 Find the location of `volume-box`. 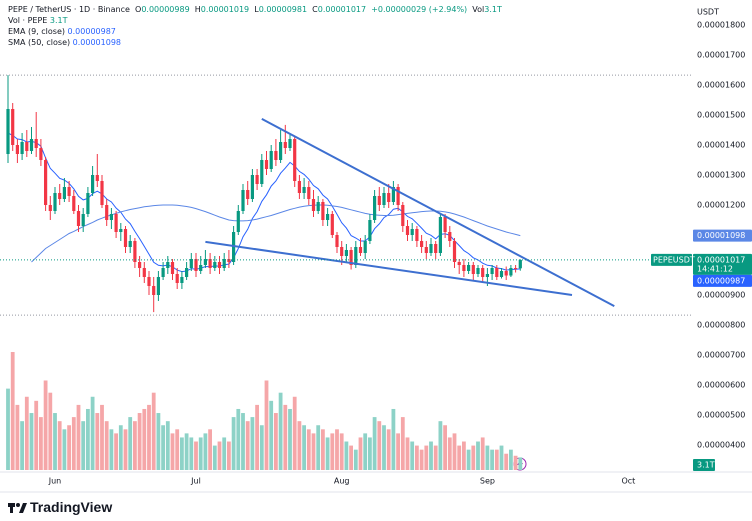

volume-box is located at coordinates (704, 465).